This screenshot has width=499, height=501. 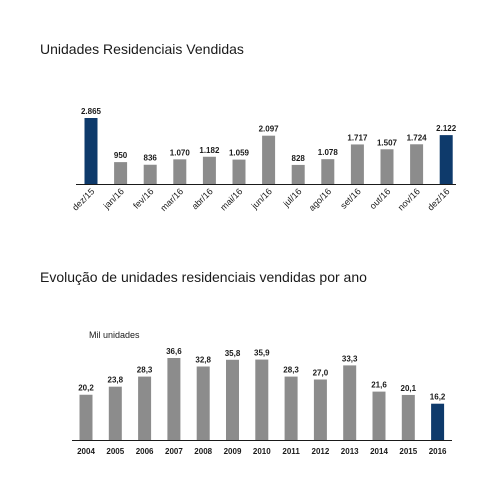 I want to click on chart1-tick-label: jun/16, so click(x=261, y=198).